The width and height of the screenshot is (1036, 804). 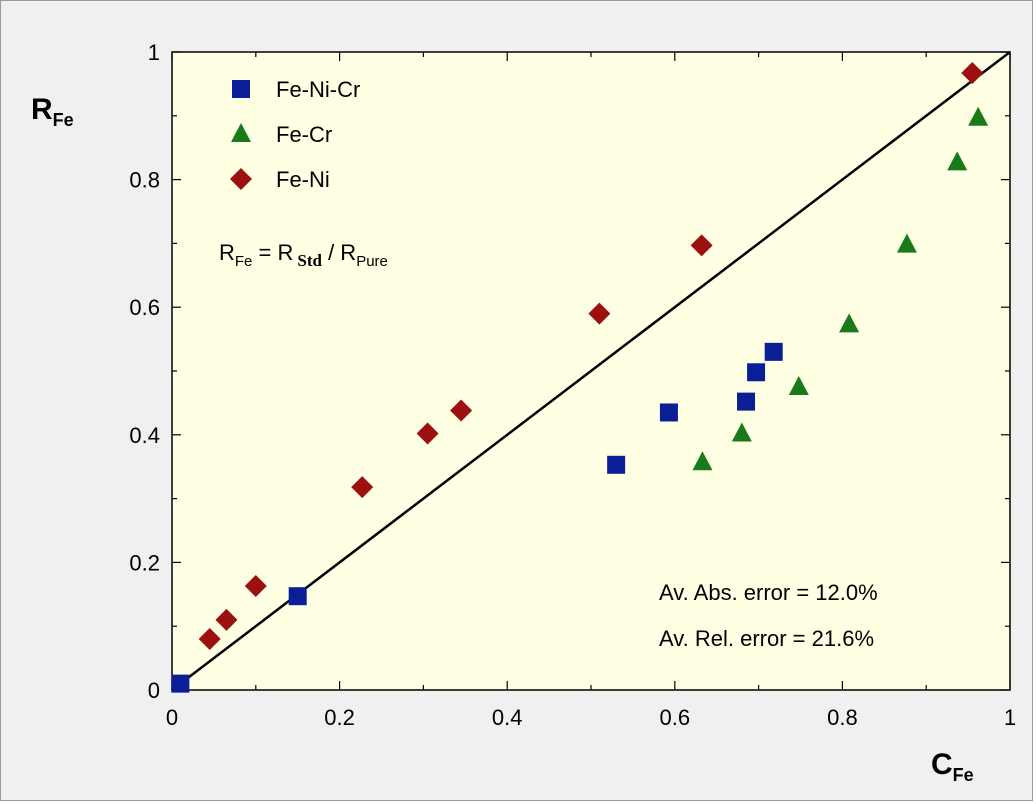 What do you see at coordinates (241, 132) in the screenshot?
I see `legend-marker-fe-cr` at bounding box center [241, 132].